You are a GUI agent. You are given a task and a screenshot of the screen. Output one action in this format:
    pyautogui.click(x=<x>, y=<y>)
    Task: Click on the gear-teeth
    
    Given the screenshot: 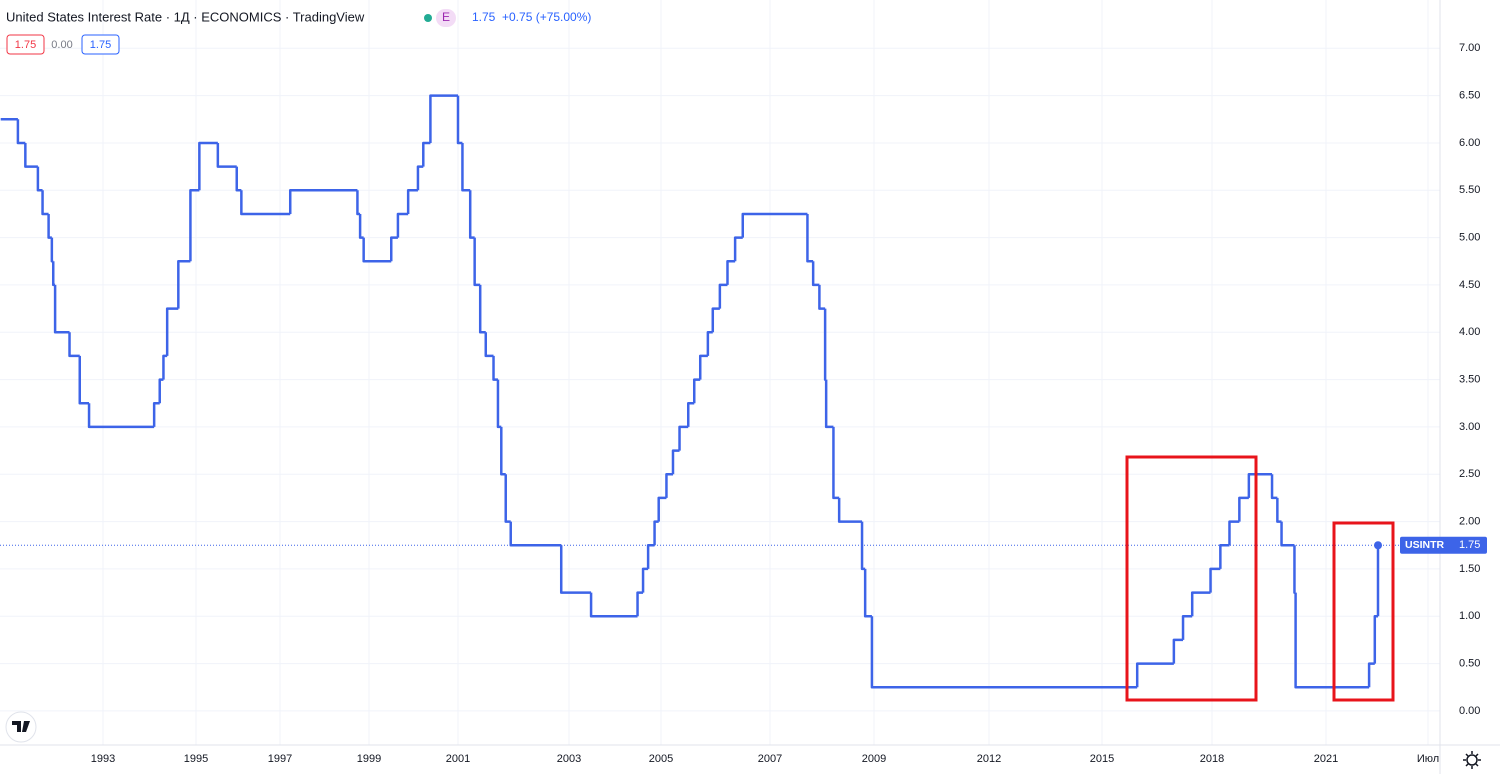 What is the action you would take?
    pyautogui.click(x=1472, y=760)
    